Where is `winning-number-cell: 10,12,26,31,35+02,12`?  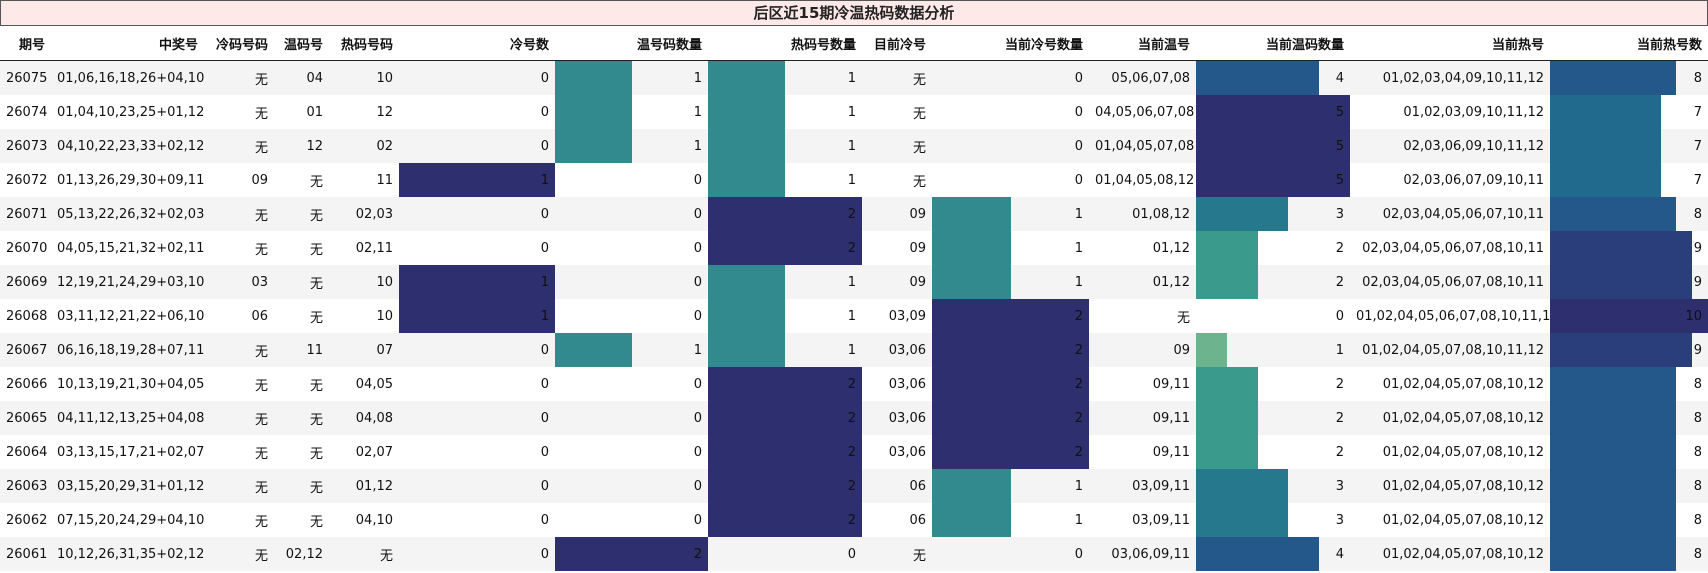
winning-number-cell: 10,12,26,31,35+02,12 is located at coordinates (127, 554).